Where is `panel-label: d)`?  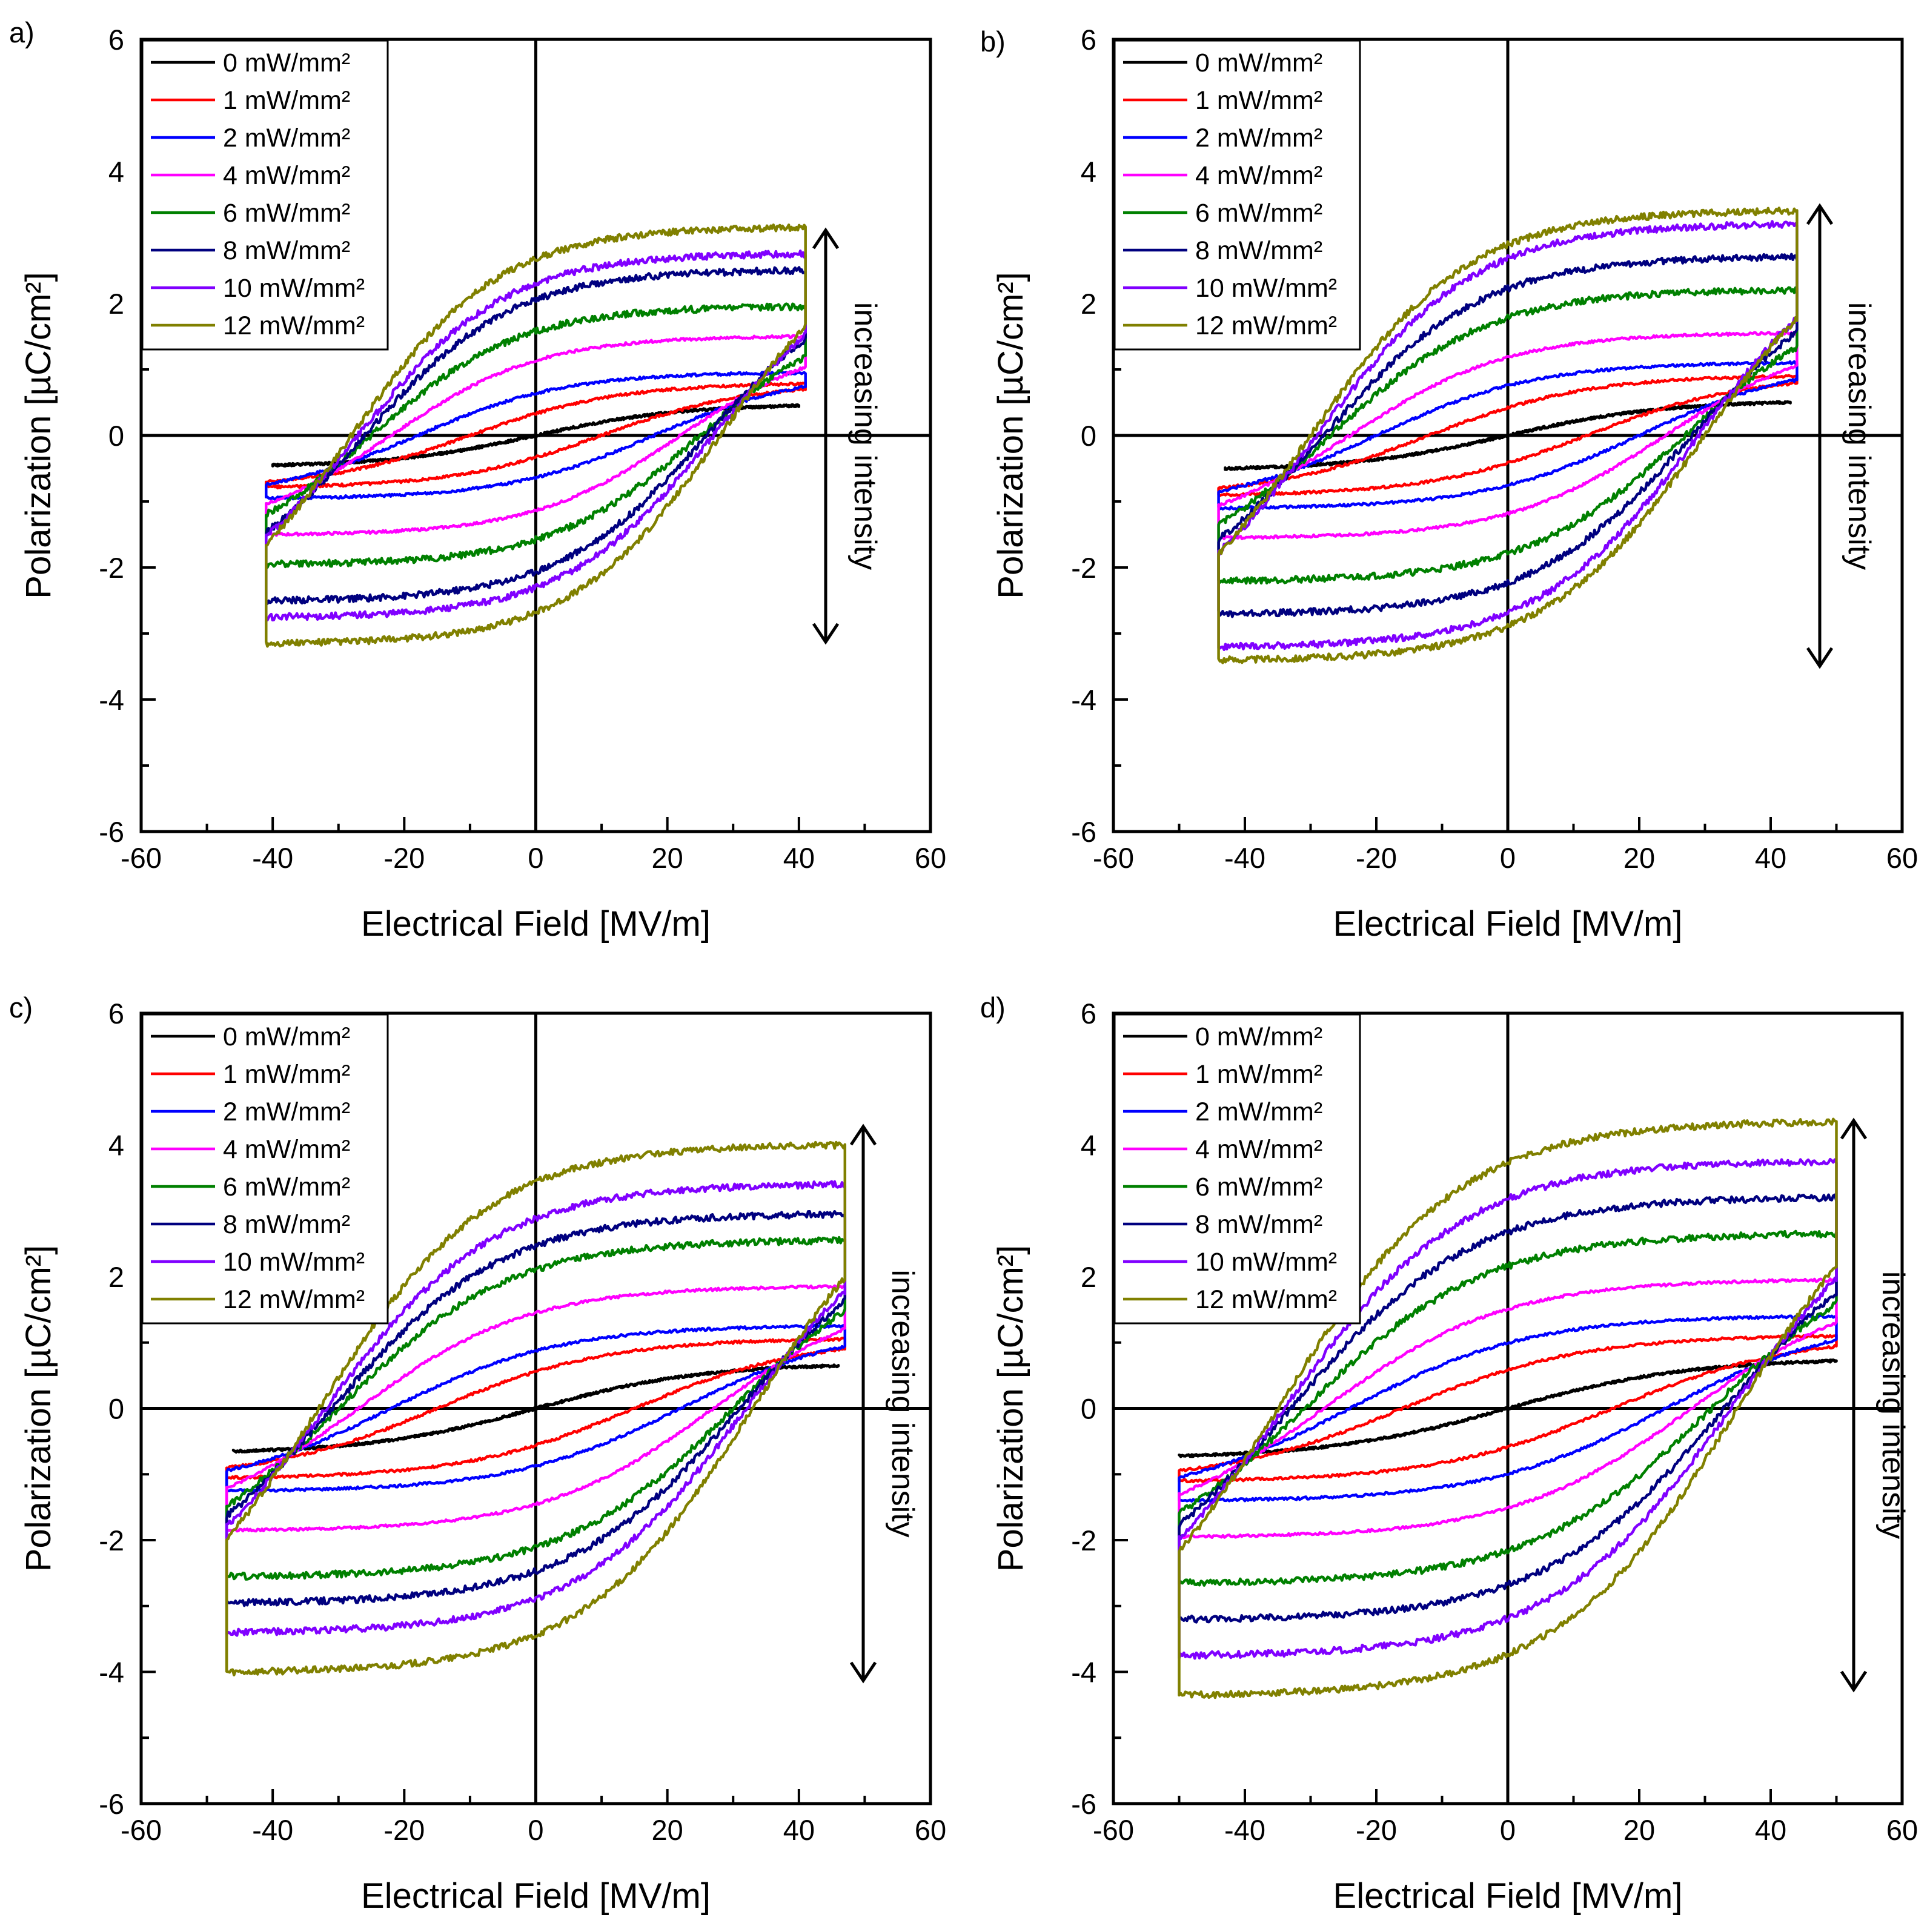 panel-label: d) is located at coordinates (993, 1008).